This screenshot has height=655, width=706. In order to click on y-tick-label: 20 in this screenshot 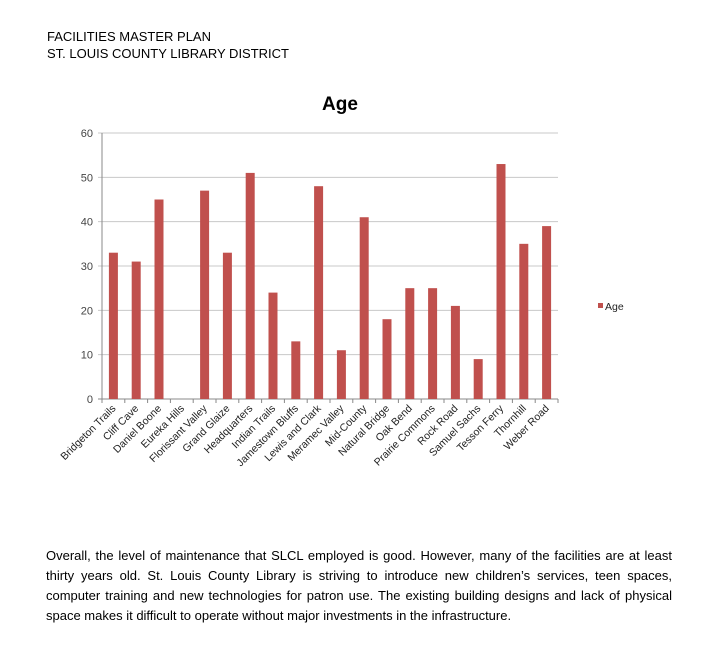, I will do `click(87, 311)`.